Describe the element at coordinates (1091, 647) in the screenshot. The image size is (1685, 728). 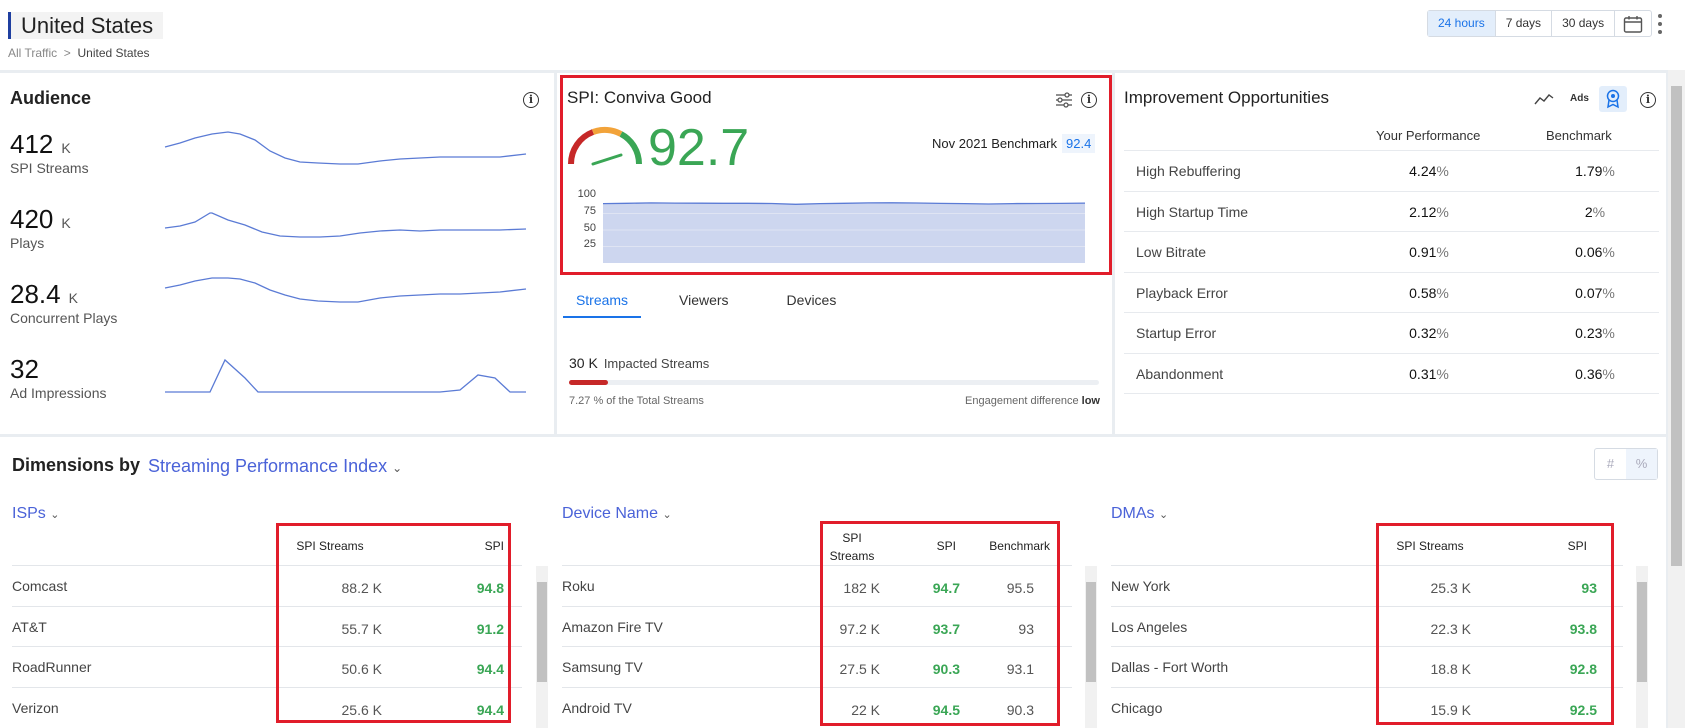
I see `device-scrollbar` at that location.